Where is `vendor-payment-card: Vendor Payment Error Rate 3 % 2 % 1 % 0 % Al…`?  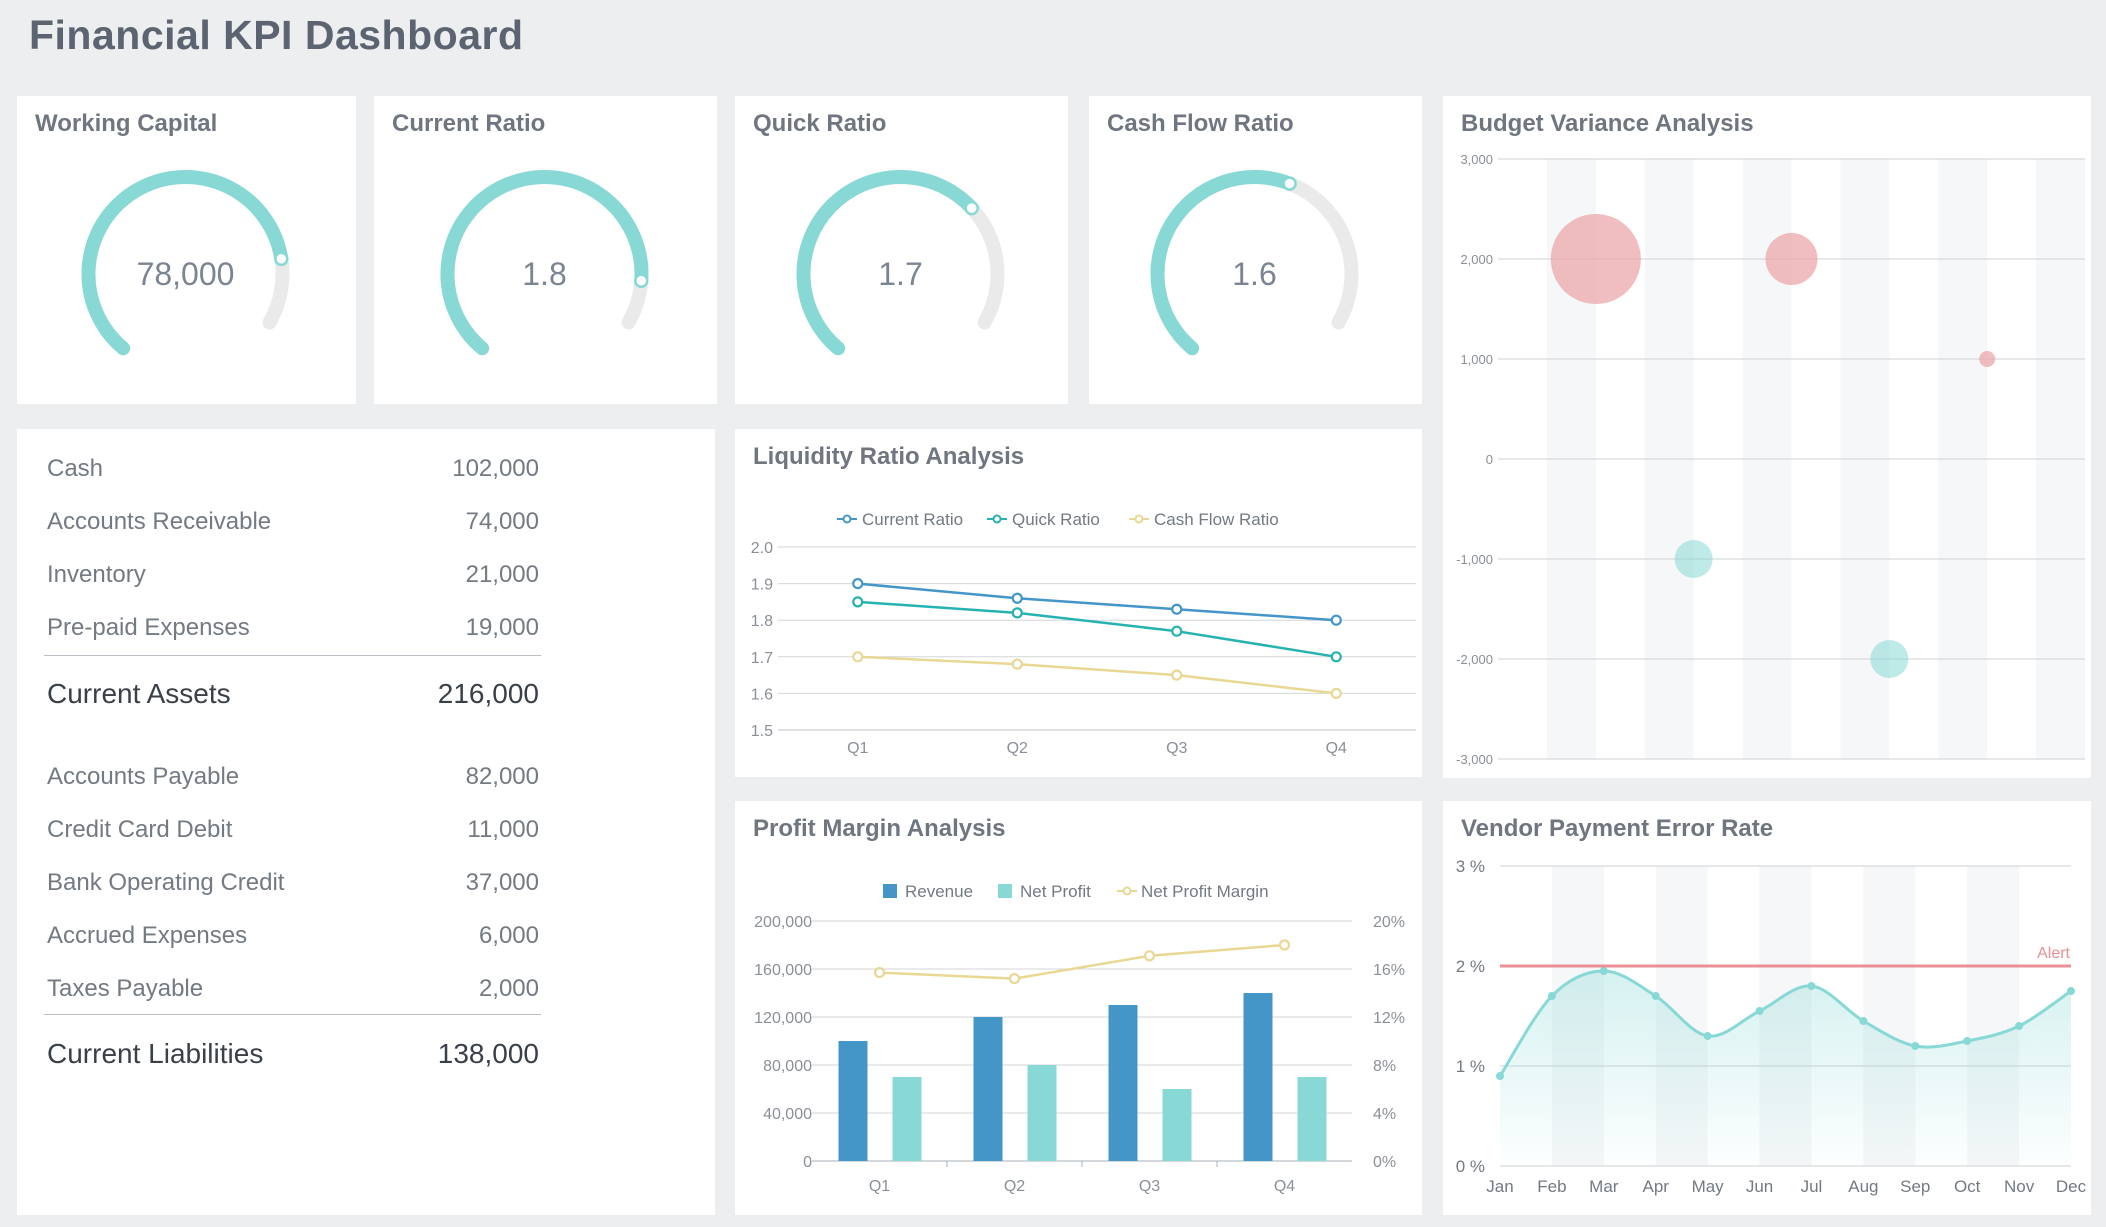 vendor-payment-card: Vendor Payment Error Rate 3 % 2 % 1 % 0 % Al… is located at coordinates (1767, 1008).